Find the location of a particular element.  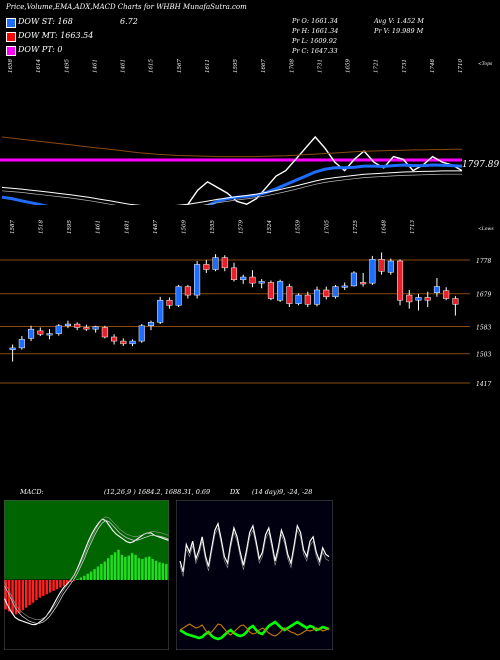

lows-label: <Lows is located at coordinates (486, 229).